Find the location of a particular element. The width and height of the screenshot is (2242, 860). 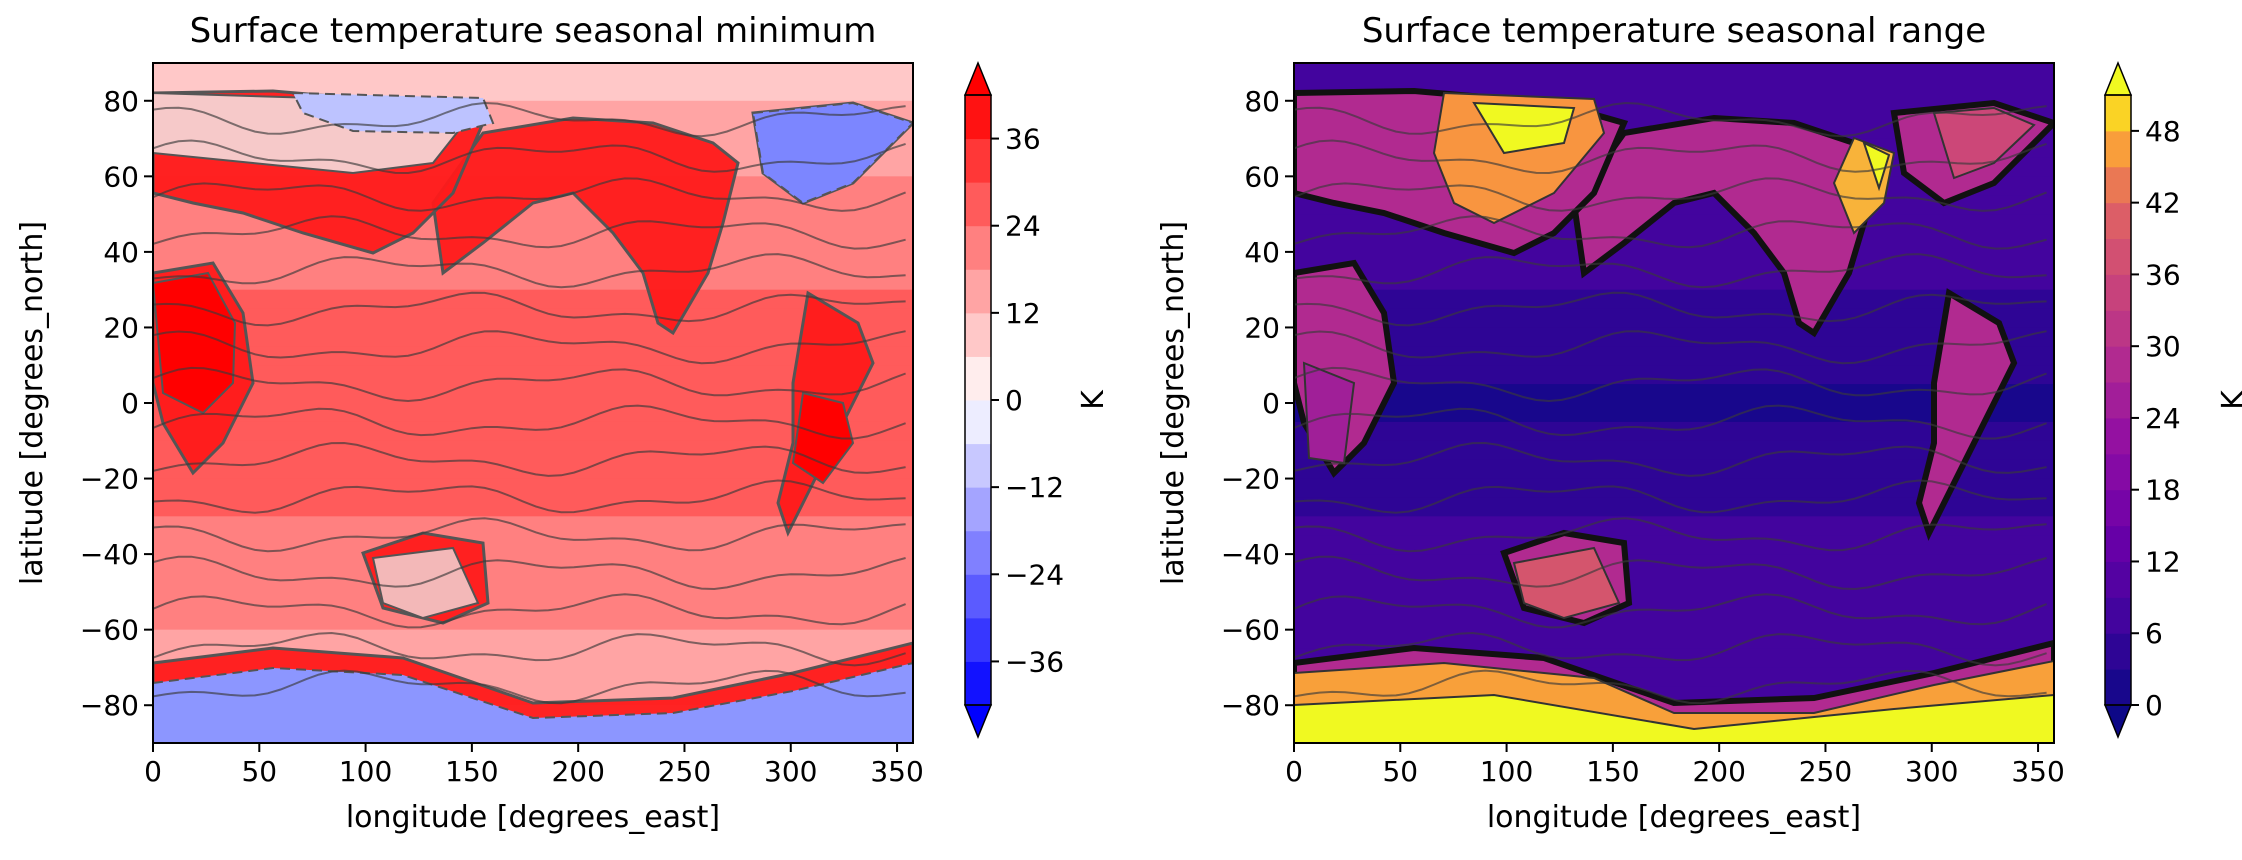

australia-range is located at coordinates (1566, 583).